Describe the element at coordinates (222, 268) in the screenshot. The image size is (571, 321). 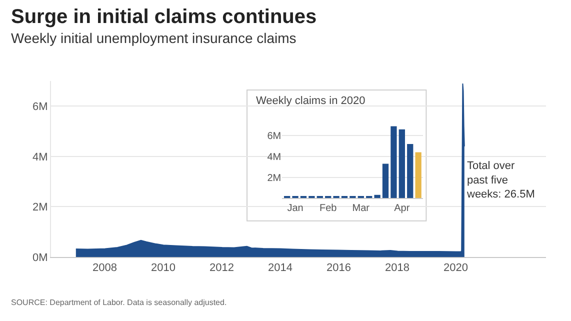
I see `x-tick-label: 2012` at that location.